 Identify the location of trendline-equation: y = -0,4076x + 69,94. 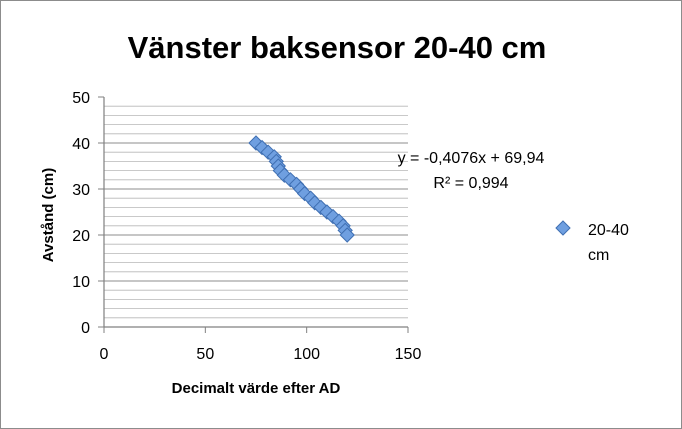
(471, 158).